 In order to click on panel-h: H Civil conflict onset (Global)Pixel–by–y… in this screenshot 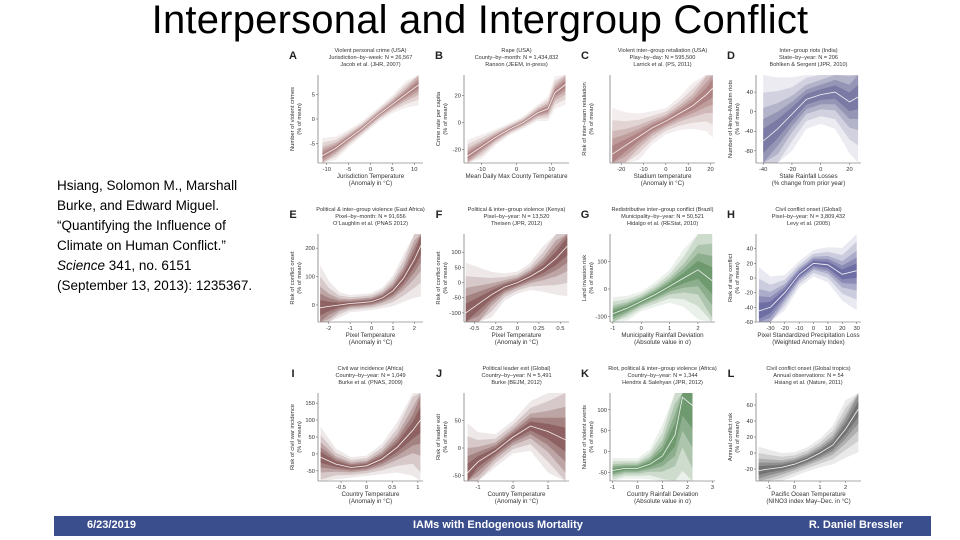, I will do `click(794, 276)`.